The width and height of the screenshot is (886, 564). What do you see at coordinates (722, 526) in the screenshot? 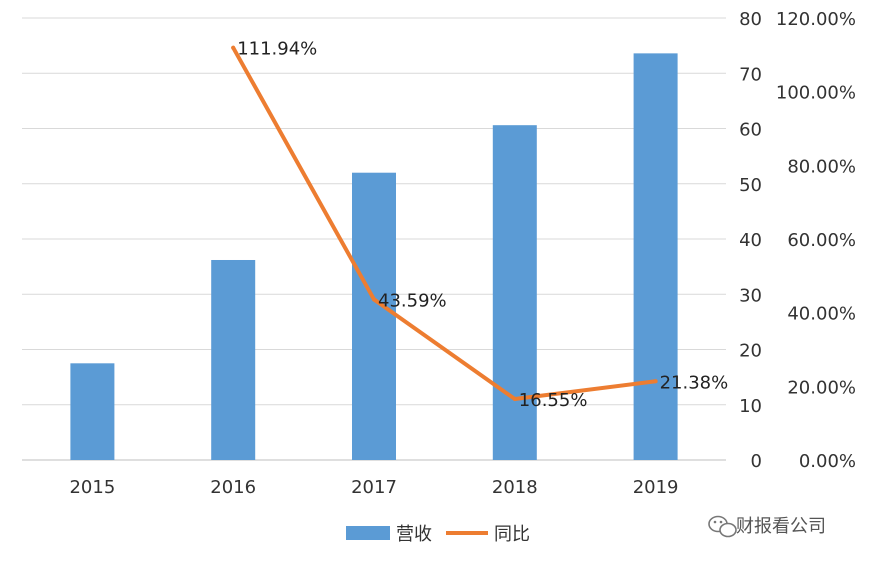
I see `wechat-icon` at bounding box center [722, 526].